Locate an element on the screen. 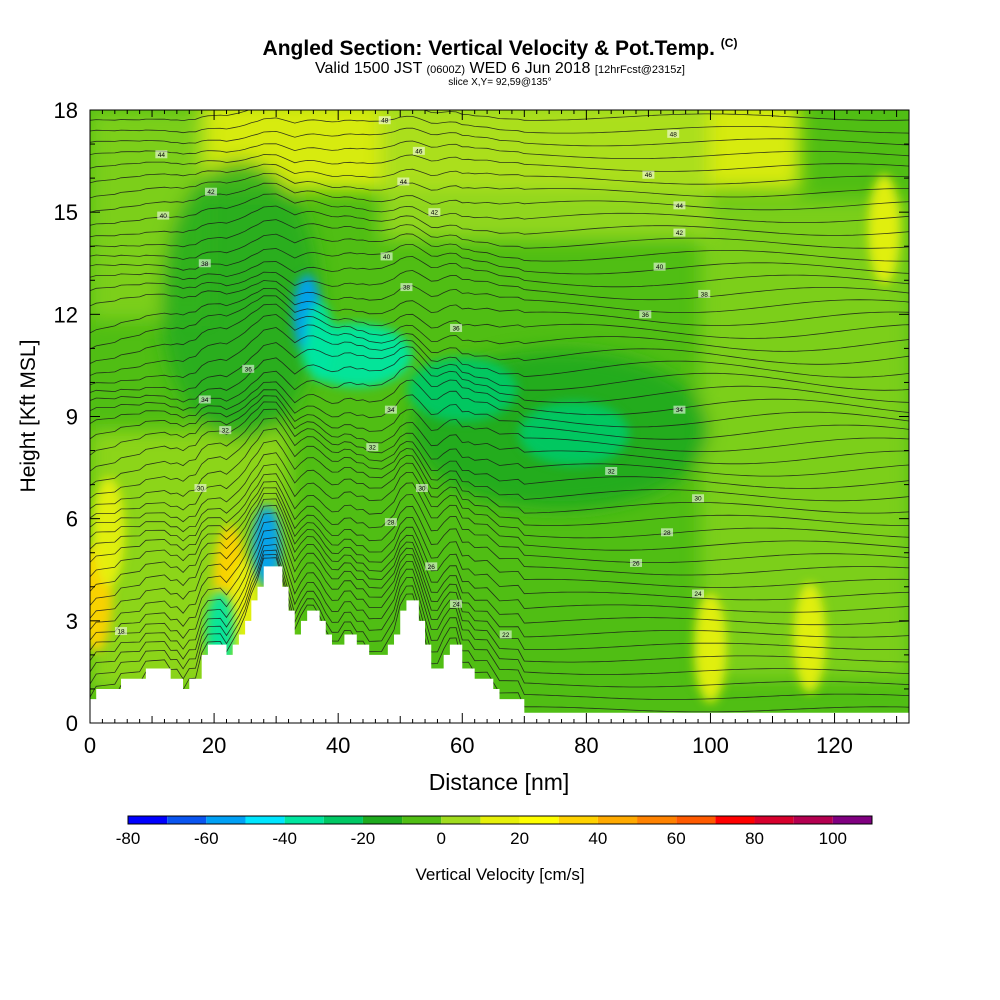  isentrope-label: 26 is located at coordinates (636, 562).